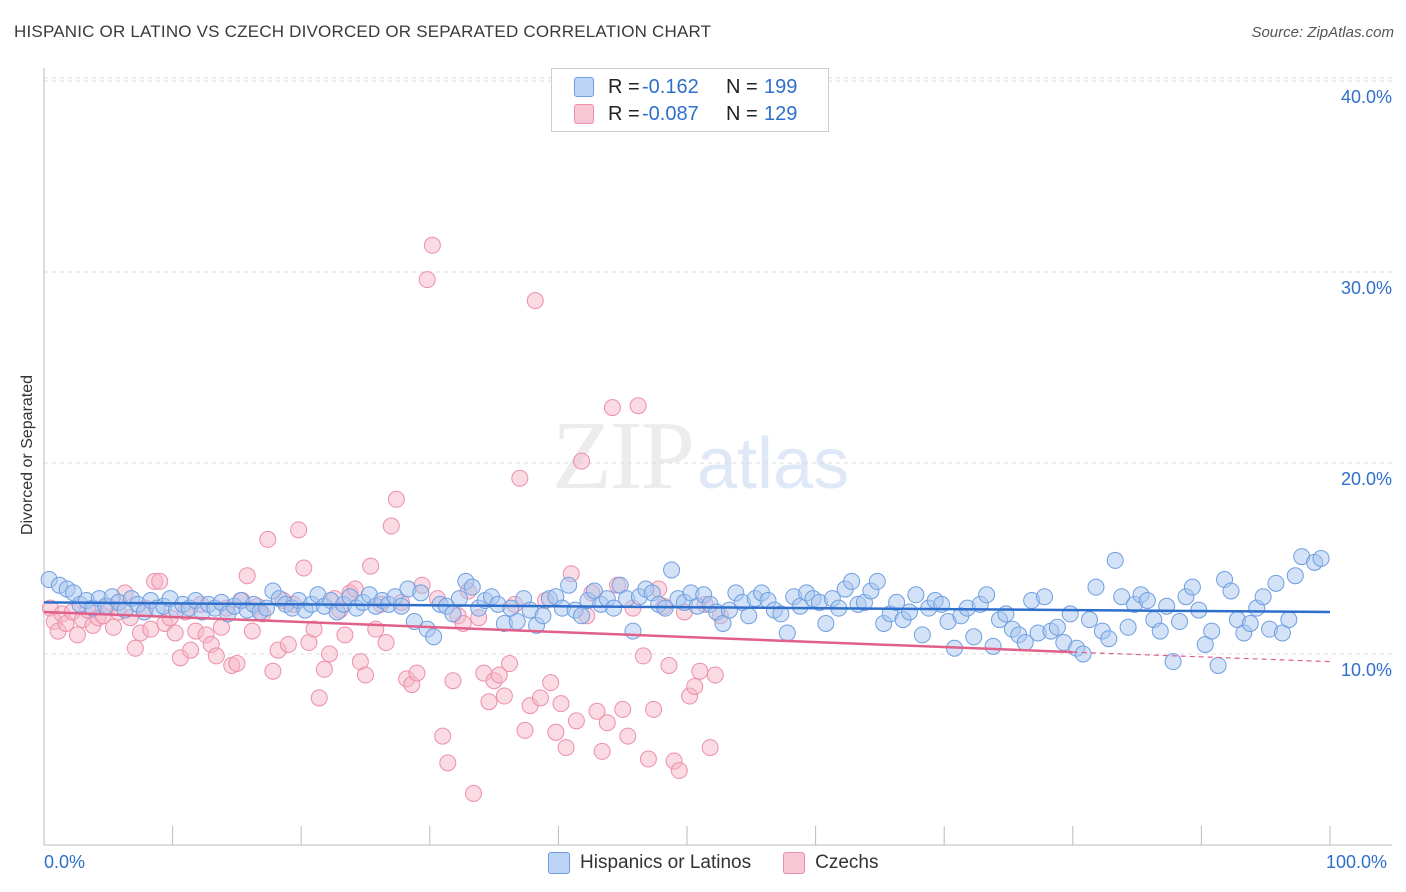  I want to click on pink-swatch-icon, so click(794, 863).